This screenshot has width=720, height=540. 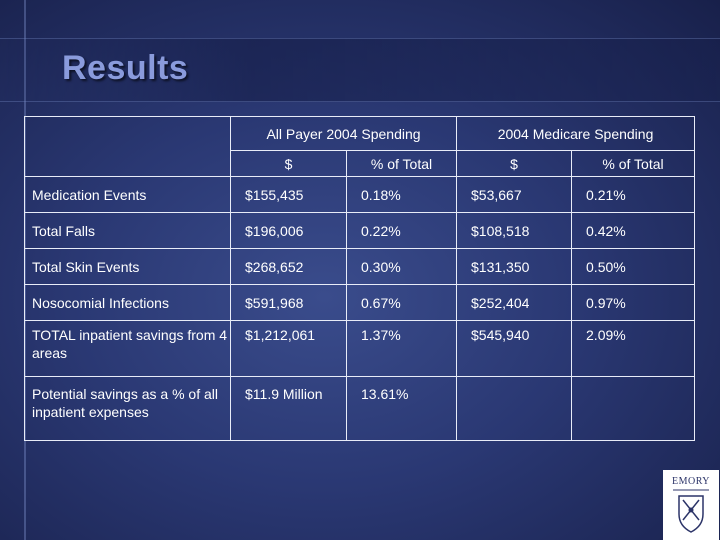 What do you see at coordinates (127, 302) in the screenshot?
I see `row-label: Nosocomial Infections` at bounding box center [127, 302].